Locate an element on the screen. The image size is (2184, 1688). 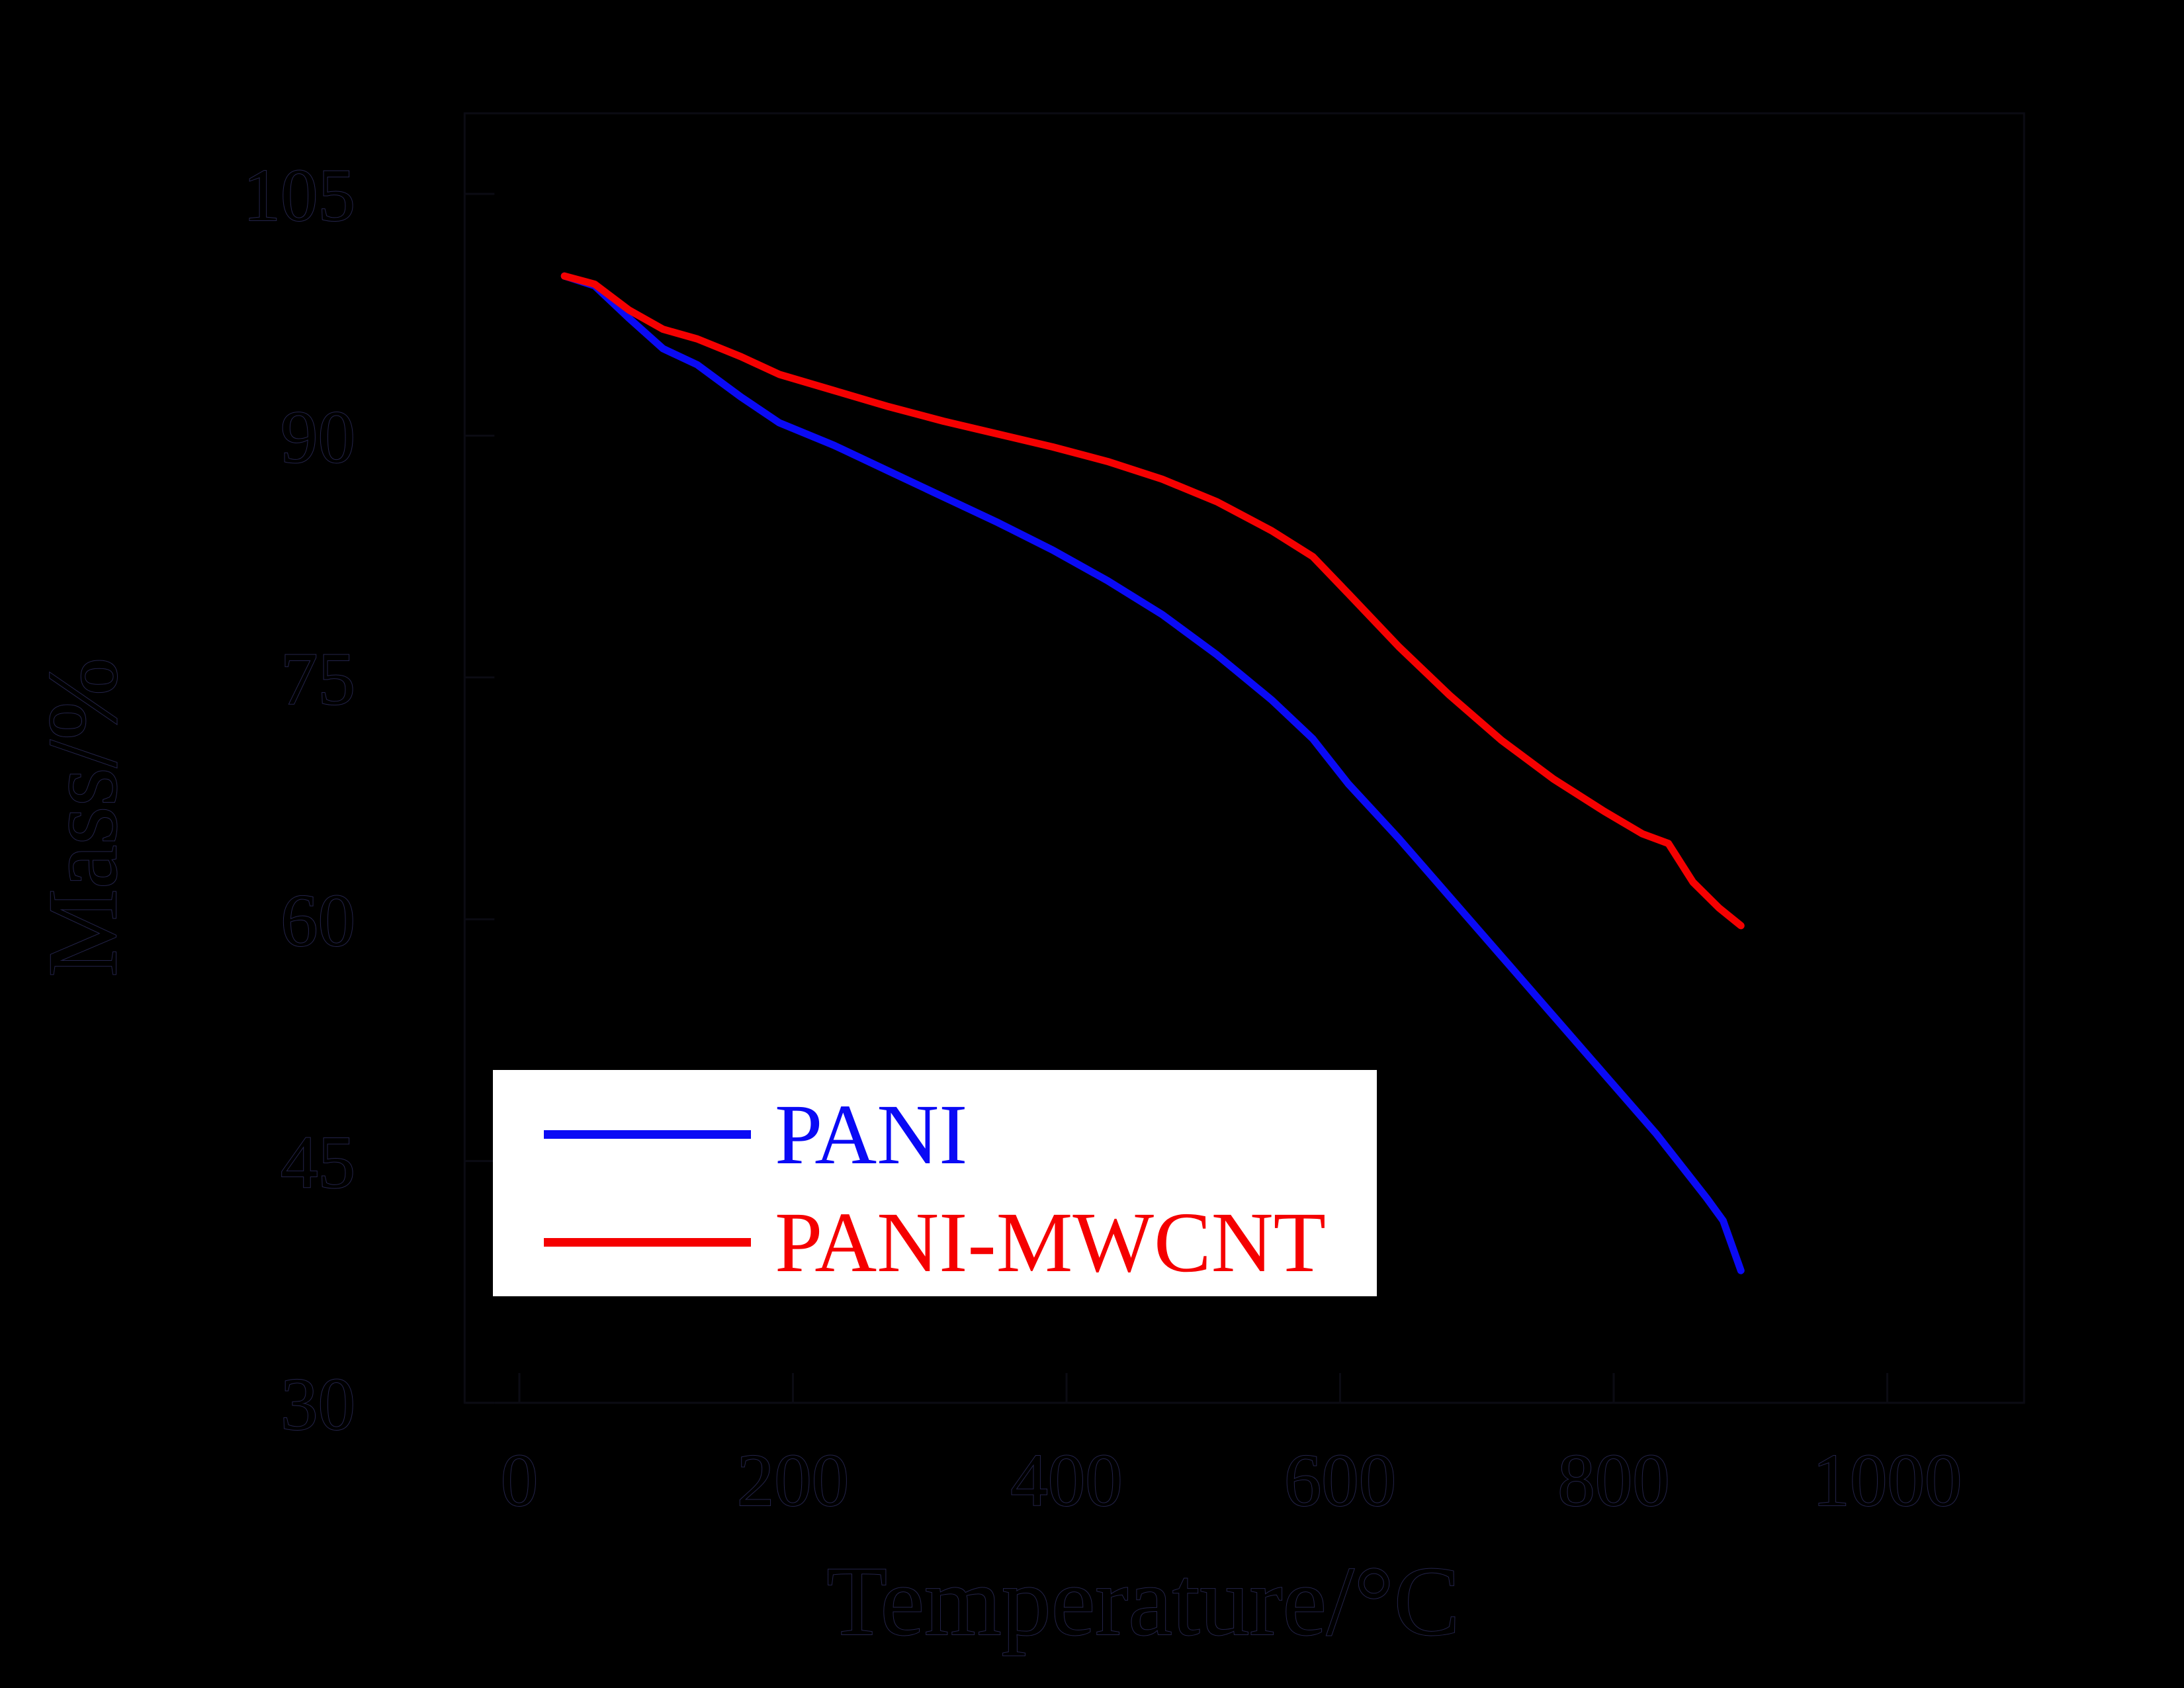
legend-label-pani-mwcnt: PANI-MWCNT is located at coordinates (1051, 1242).